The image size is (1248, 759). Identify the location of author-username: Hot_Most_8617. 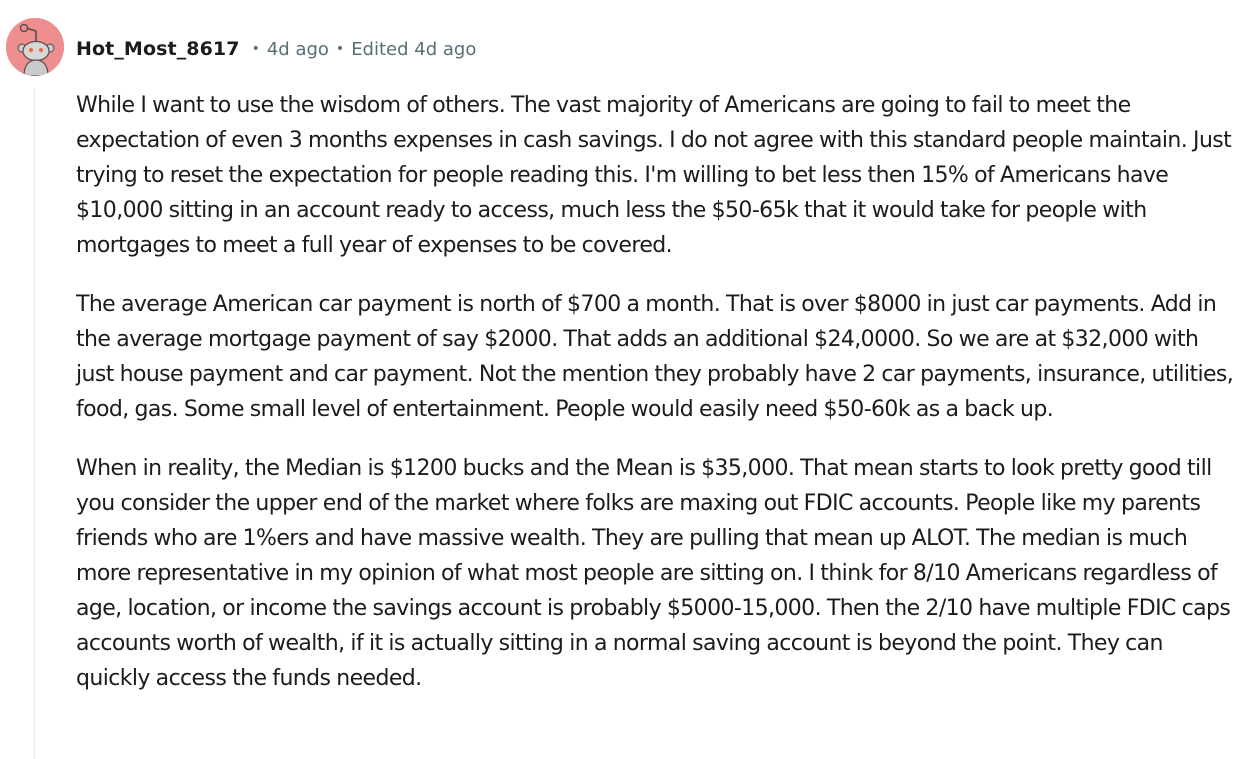
(158, 49).